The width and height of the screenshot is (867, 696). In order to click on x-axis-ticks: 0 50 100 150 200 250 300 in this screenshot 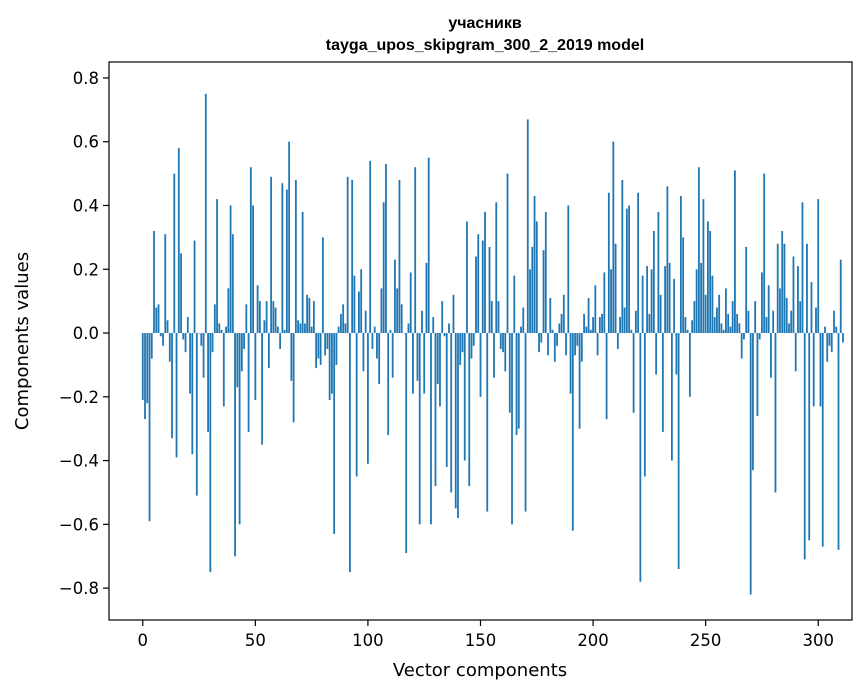, I will do `click(486, 635)`.